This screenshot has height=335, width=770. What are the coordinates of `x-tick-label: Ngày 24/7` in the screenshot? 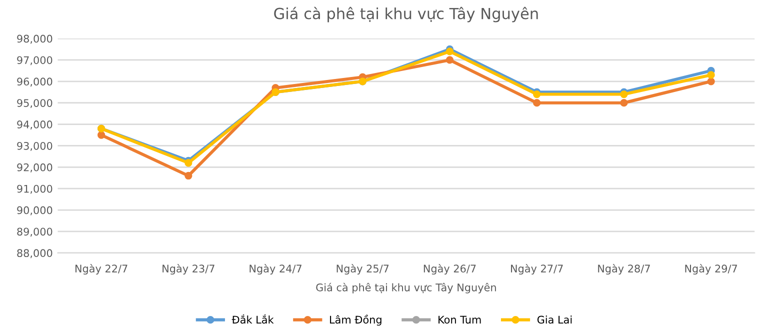 It's located at (276, 269).